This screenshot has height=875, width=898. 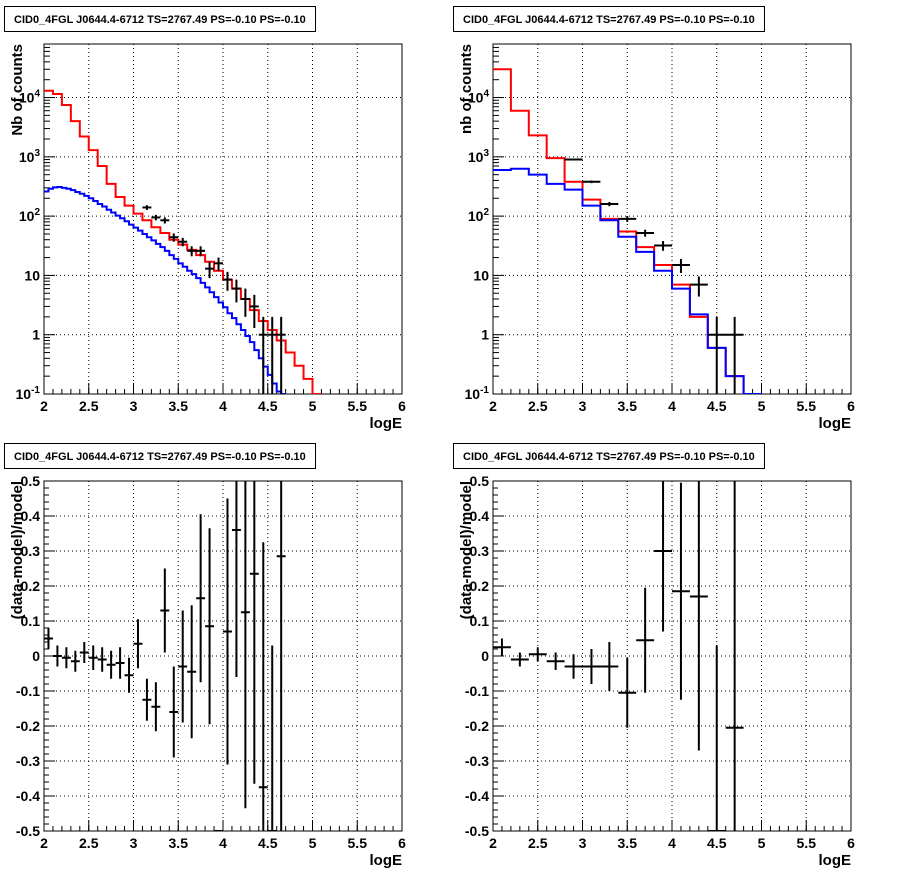 I want to click on y-tick-label: 0.2, so click(x=480, y=586).